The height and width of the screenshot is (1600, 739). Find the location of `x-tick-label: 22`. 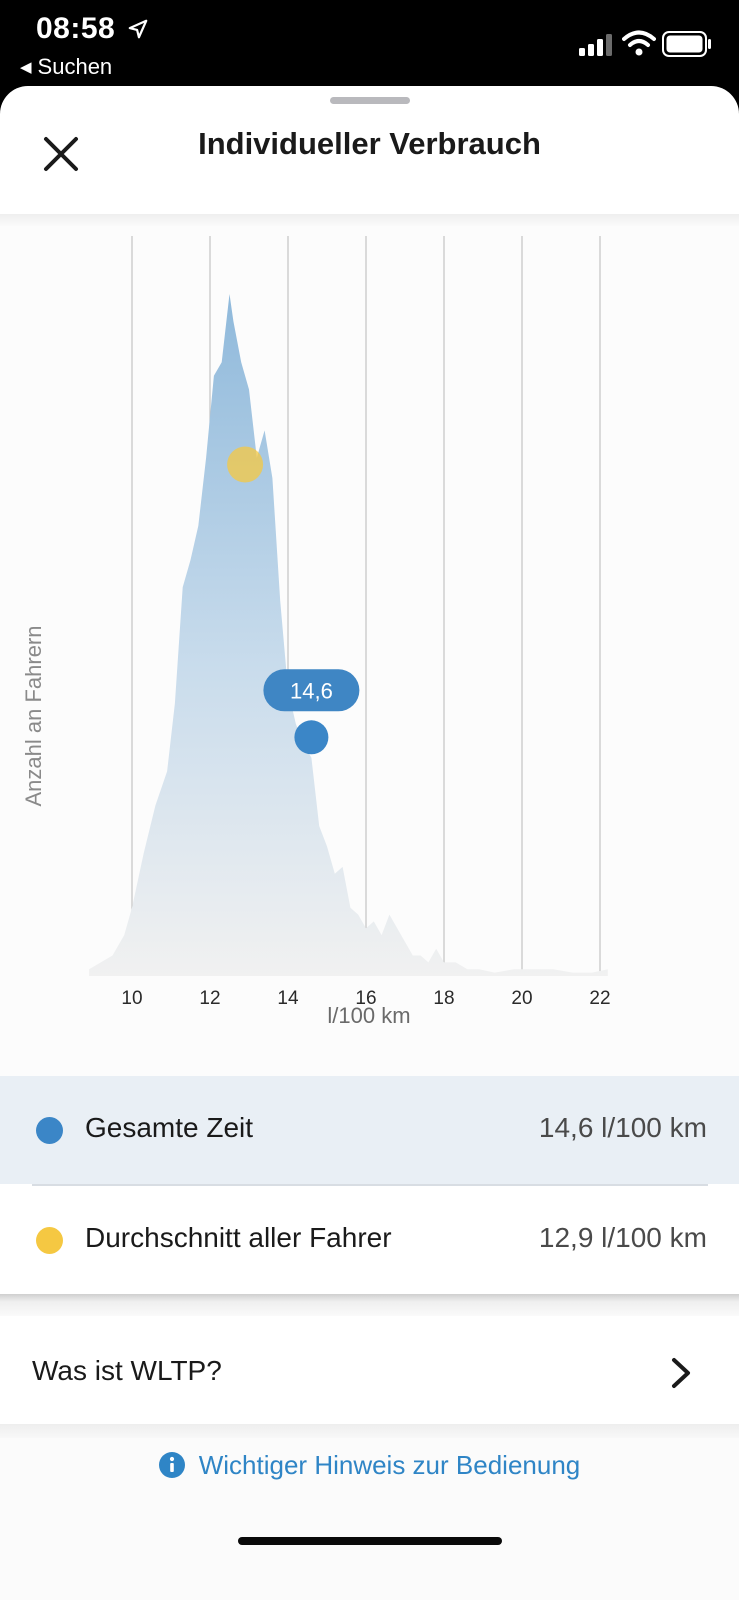

x-tick-label: 22 is located at coordinates (599, 998).